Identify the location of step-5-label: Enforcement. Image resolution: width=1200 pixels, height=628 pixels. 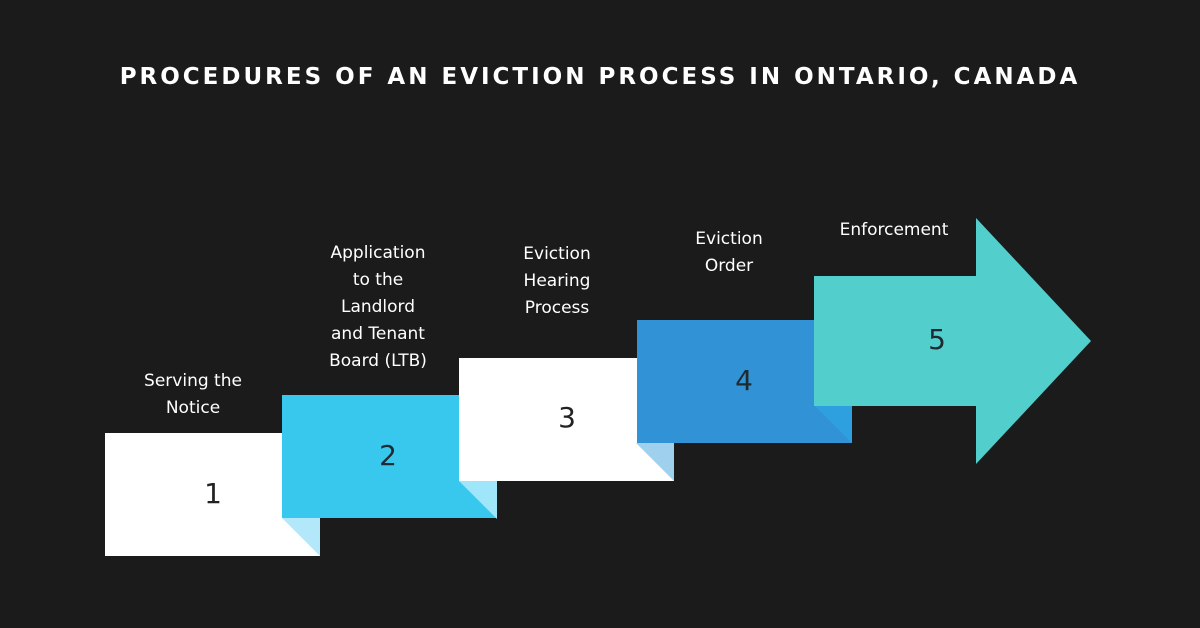
(894, 230).